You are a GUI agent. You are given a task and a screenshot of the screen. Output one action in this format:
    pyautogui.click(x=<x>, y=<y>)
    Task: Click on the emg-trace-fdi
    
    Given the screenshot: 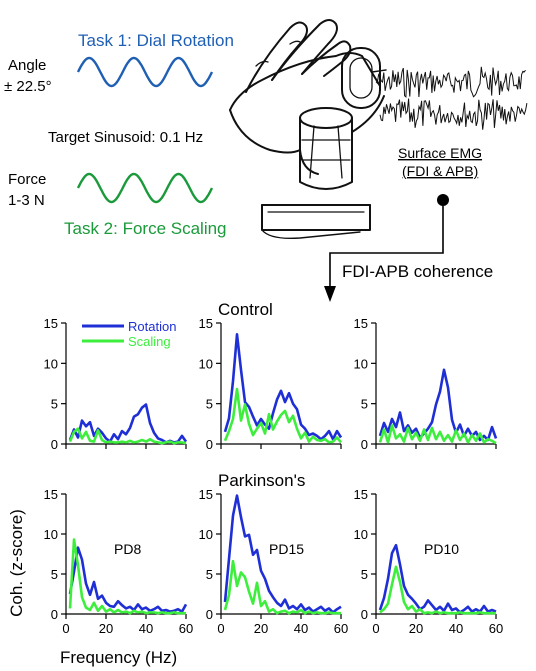 What is the action you would take?
    pyautogui.click(x=450, y=82)
    